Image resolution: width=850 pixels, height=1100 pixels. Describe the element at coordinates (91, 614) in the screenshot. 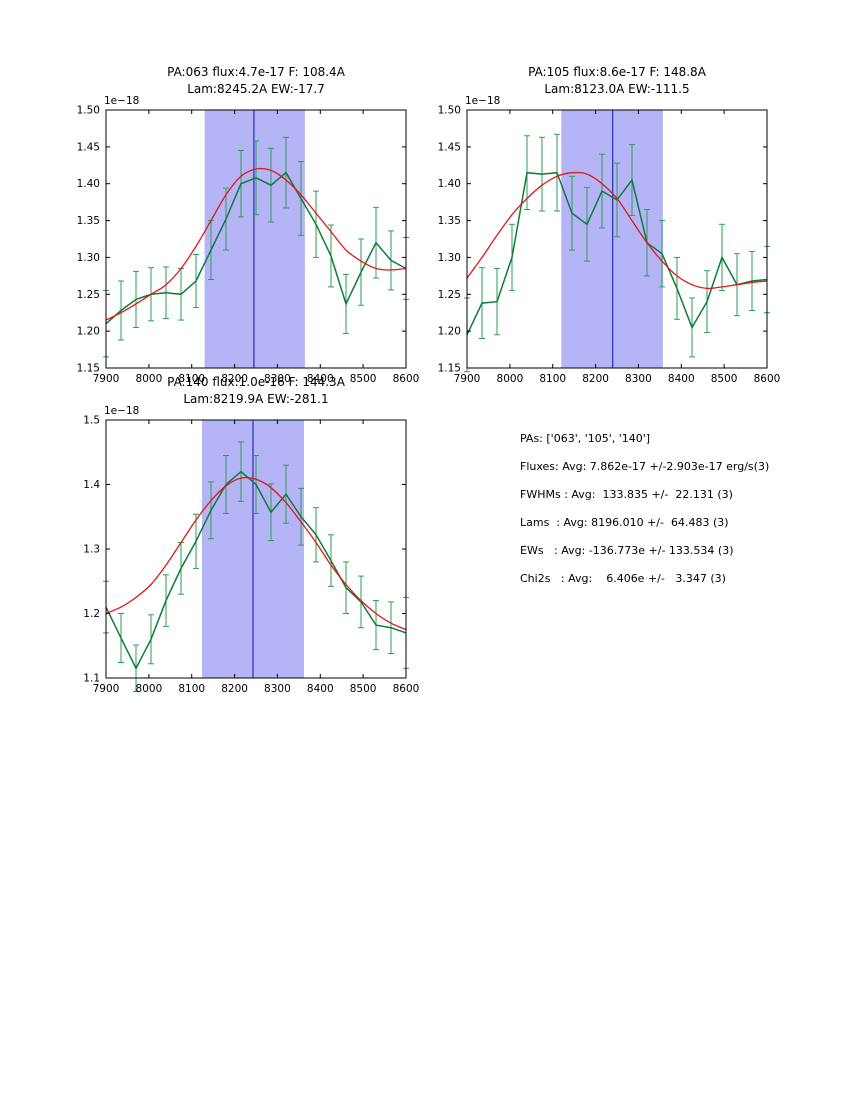

I see `y-tick-label: 1.2` at that location.